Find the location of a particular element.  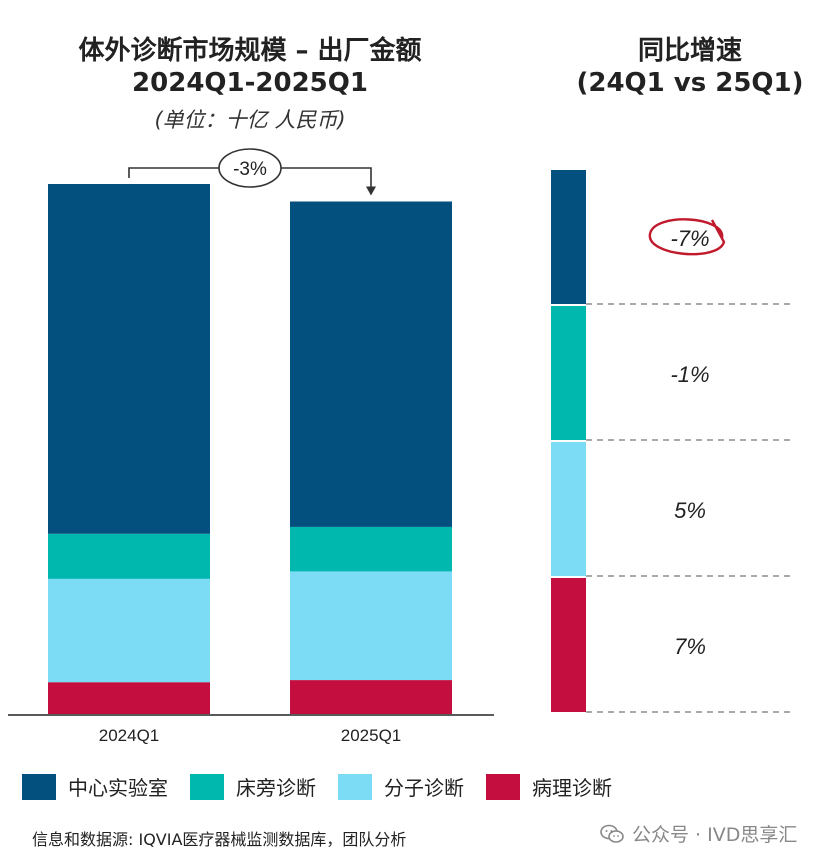

legend: 中心实验室 床旁诊断 分子诊断 病理诊断 is located at coordinates (328, 786).